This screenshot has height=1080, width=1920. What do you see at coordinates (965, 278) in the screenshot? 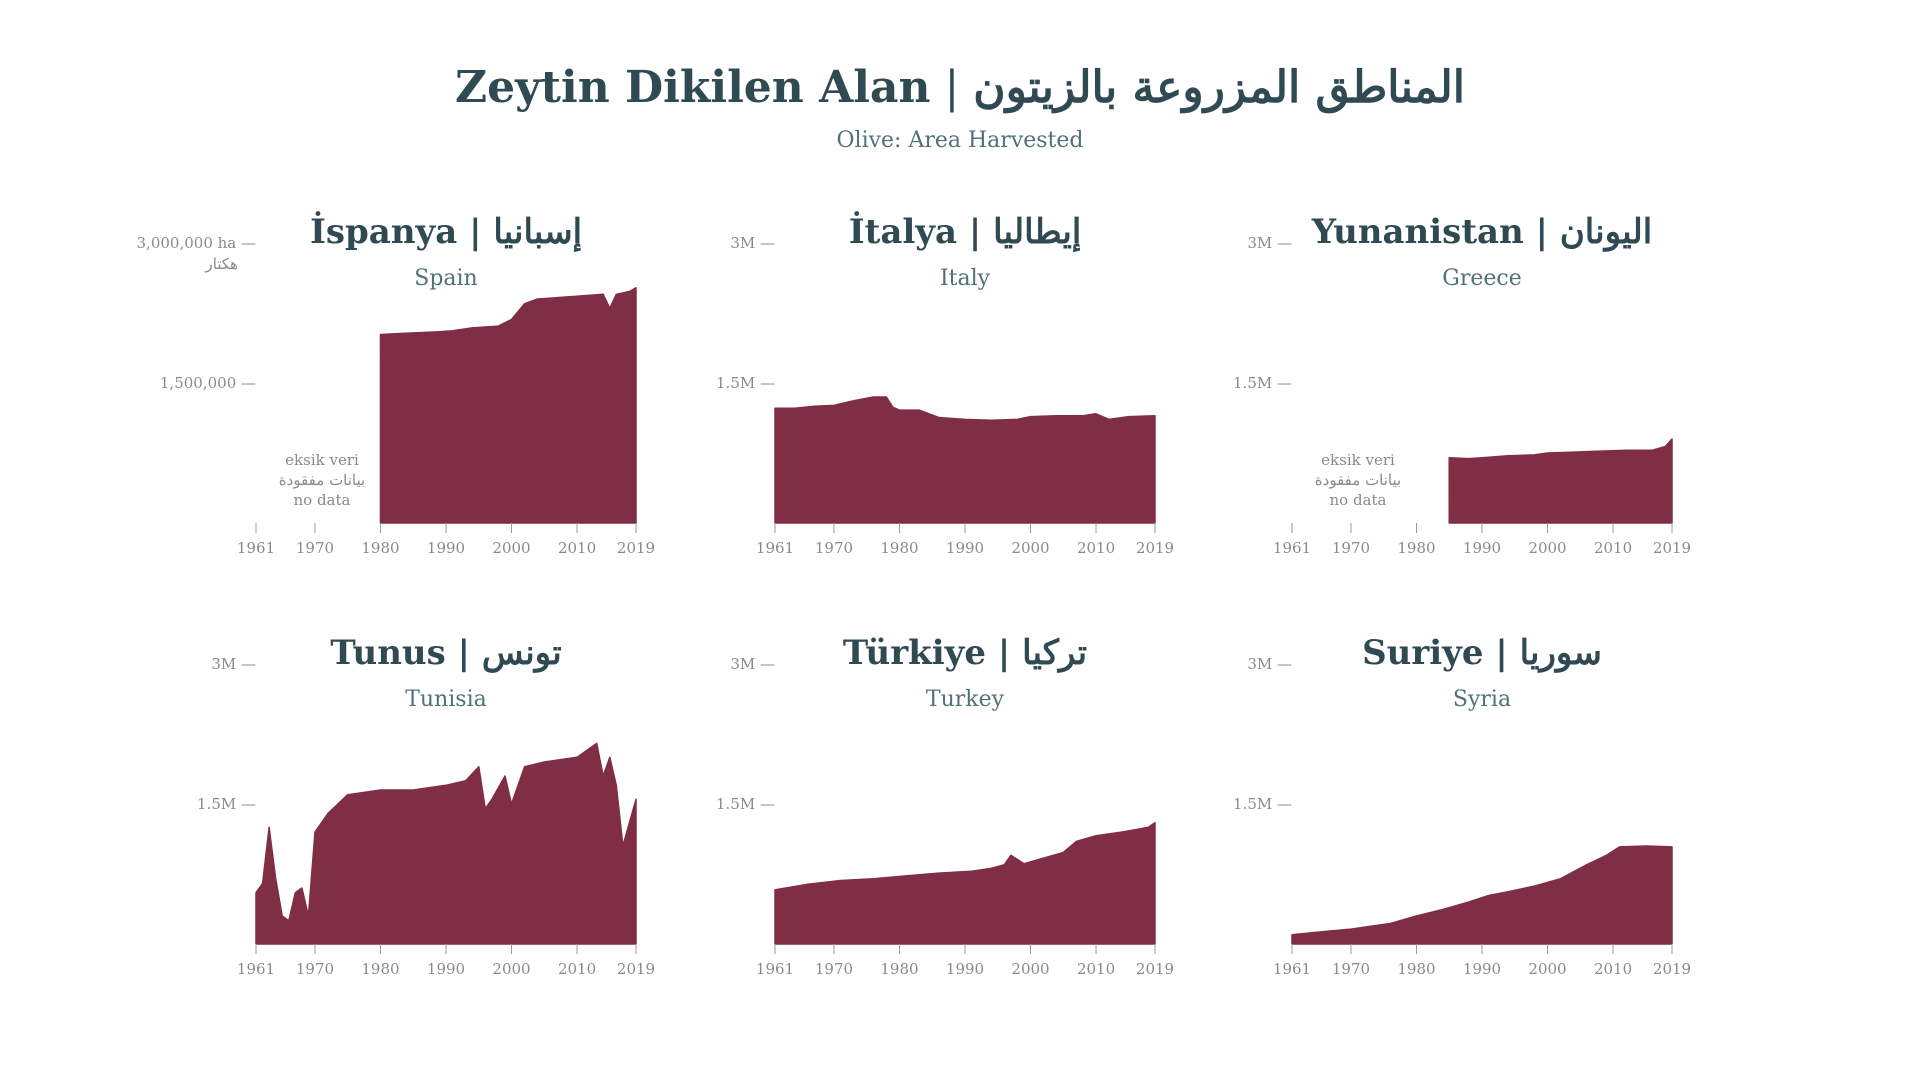
I see `panel-subtitle: Italy` at bounding box center [965, 278].